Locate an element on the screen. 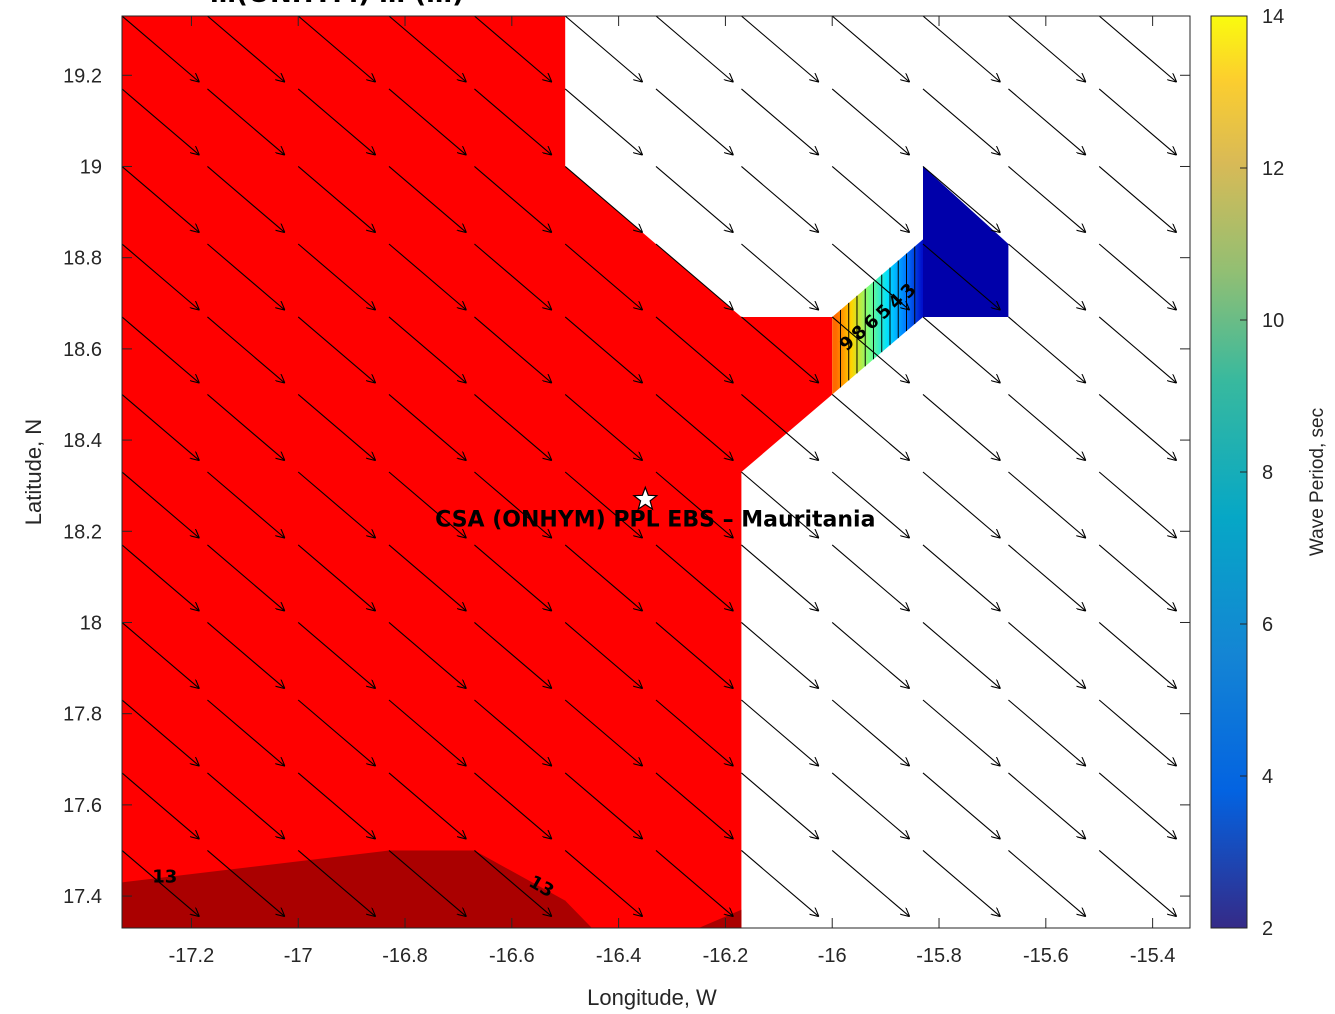 This screenshot has width=1335, height=1014. colorbar-tick-label: 10 is located at coordinates (1273, 321).